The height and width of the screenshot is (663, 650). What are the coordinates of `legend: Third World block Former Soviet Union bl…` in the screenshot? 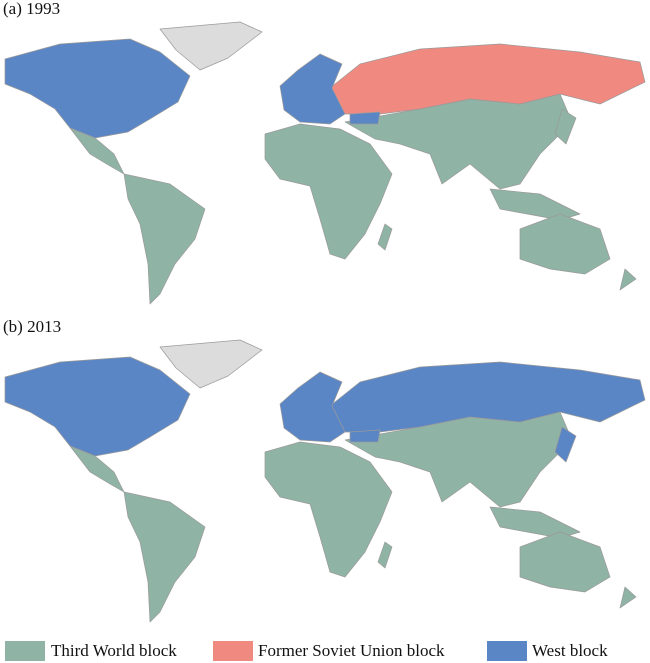 It's located at (306, 651).